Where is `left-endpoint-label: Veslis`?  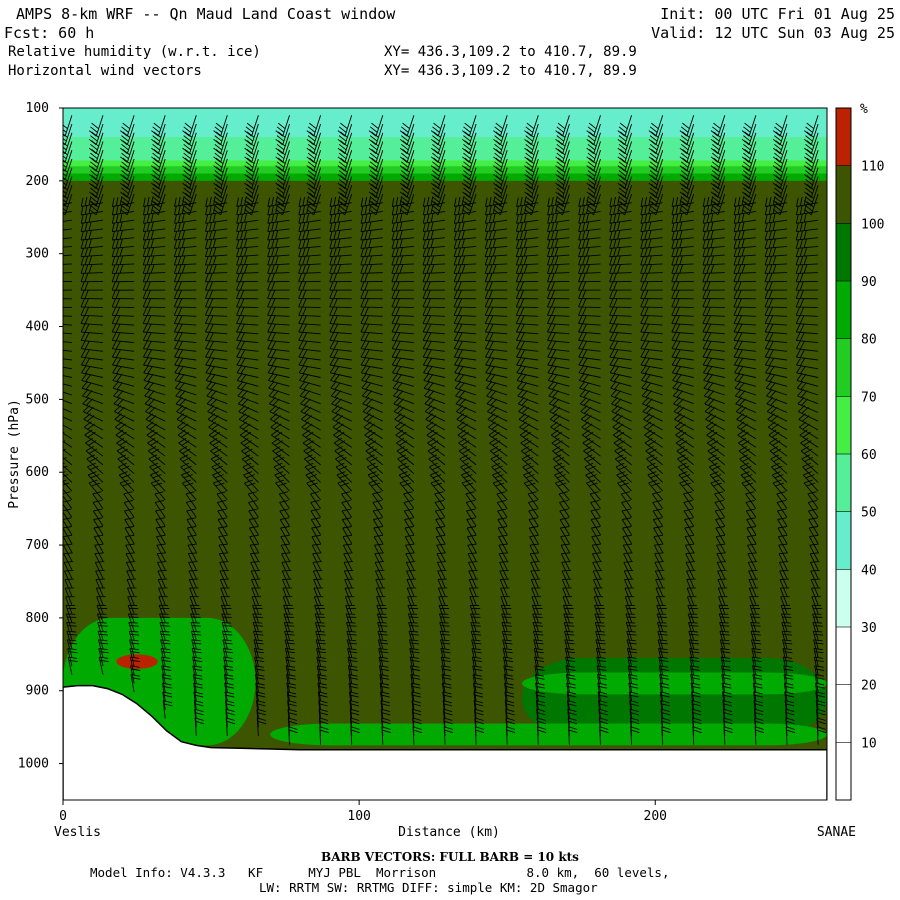 left-endpoint-label: Veslis is located at coordinates (77, 832).